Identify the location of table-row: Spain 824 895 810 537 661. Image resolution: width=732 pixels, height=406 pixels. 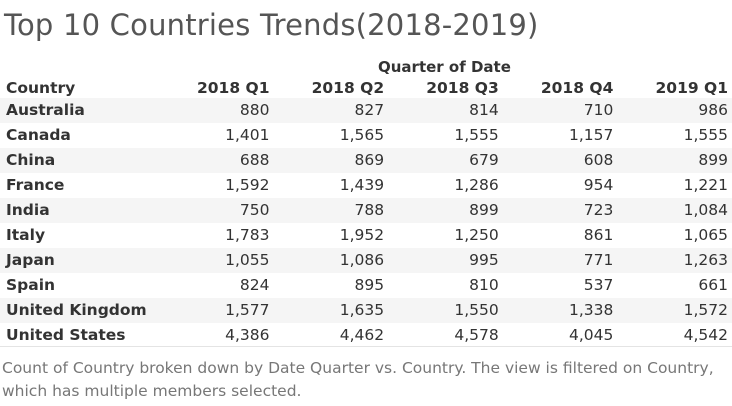
(366, 285).